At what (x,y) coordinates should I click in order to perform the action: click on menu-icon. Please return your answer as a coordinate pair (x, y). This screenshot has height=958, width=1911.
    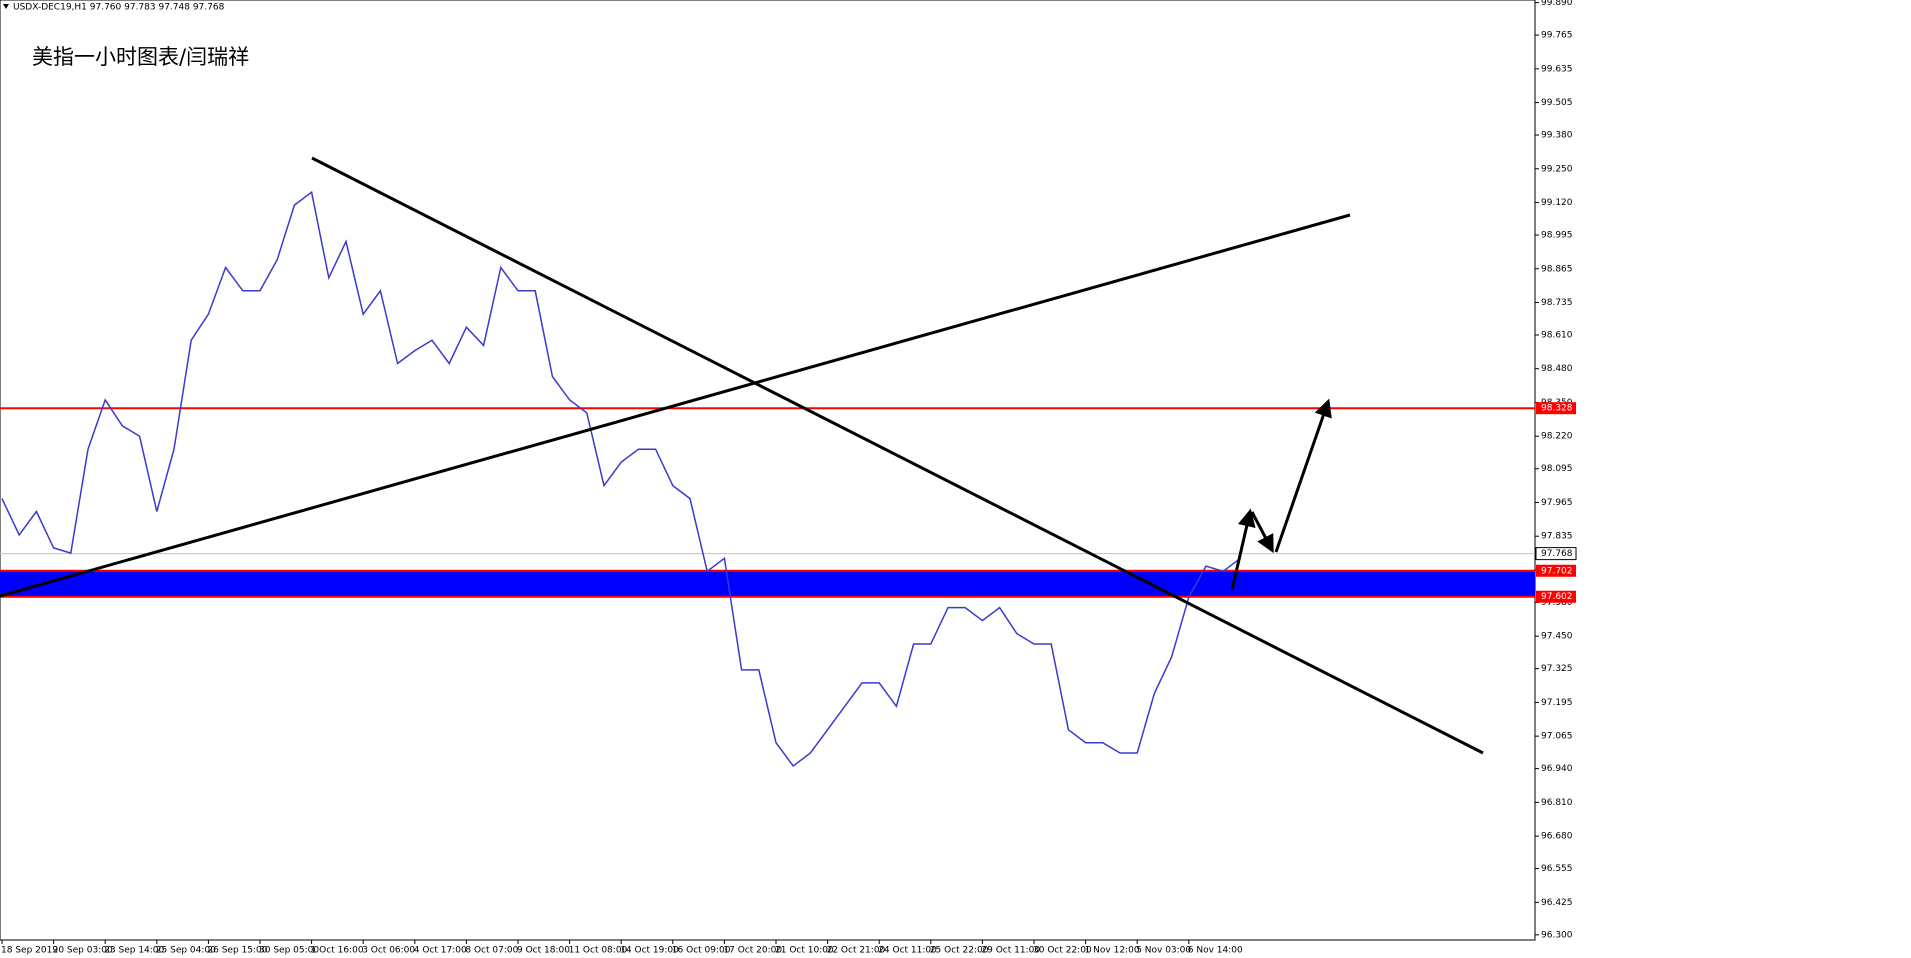
    Looking at the image, I should click on (6, 6).